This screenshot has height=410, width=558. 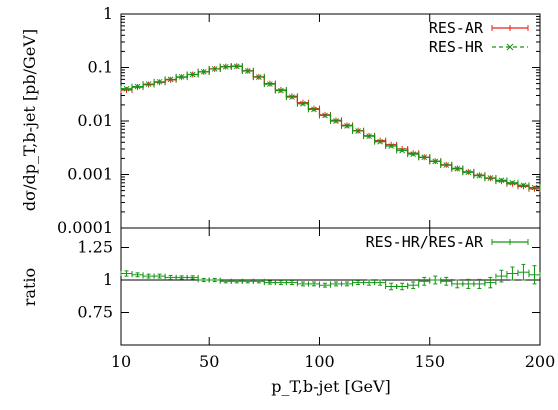 I want to click on x-tick-label-4: 200, so click(x=540, y=361).